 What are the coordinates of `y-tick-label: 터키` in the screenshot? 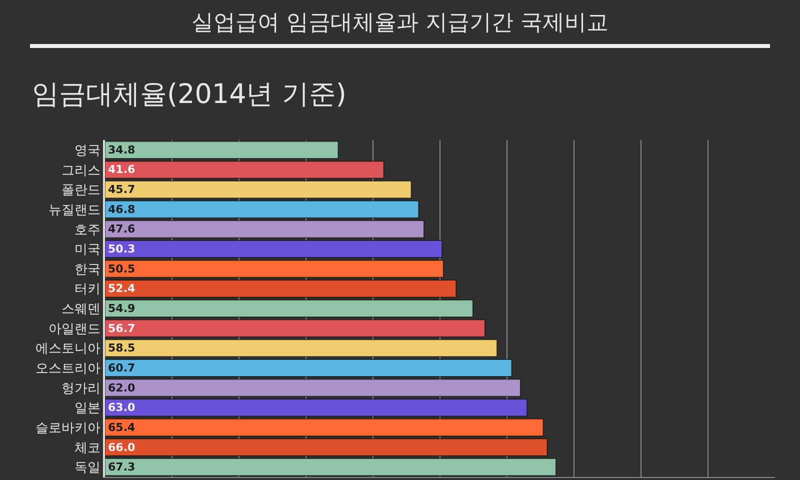 It's located at (87, 290).